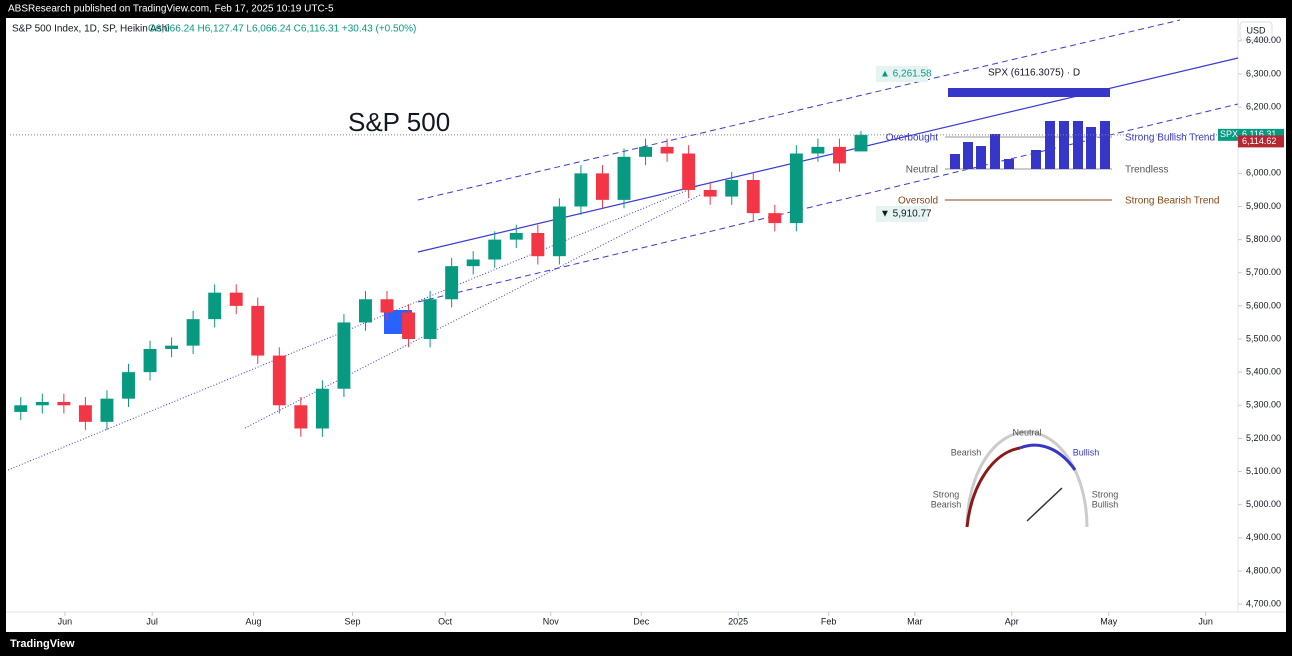 The image size is (1292, 656). I want to click on price-name: SPX, so click(1229, 134).